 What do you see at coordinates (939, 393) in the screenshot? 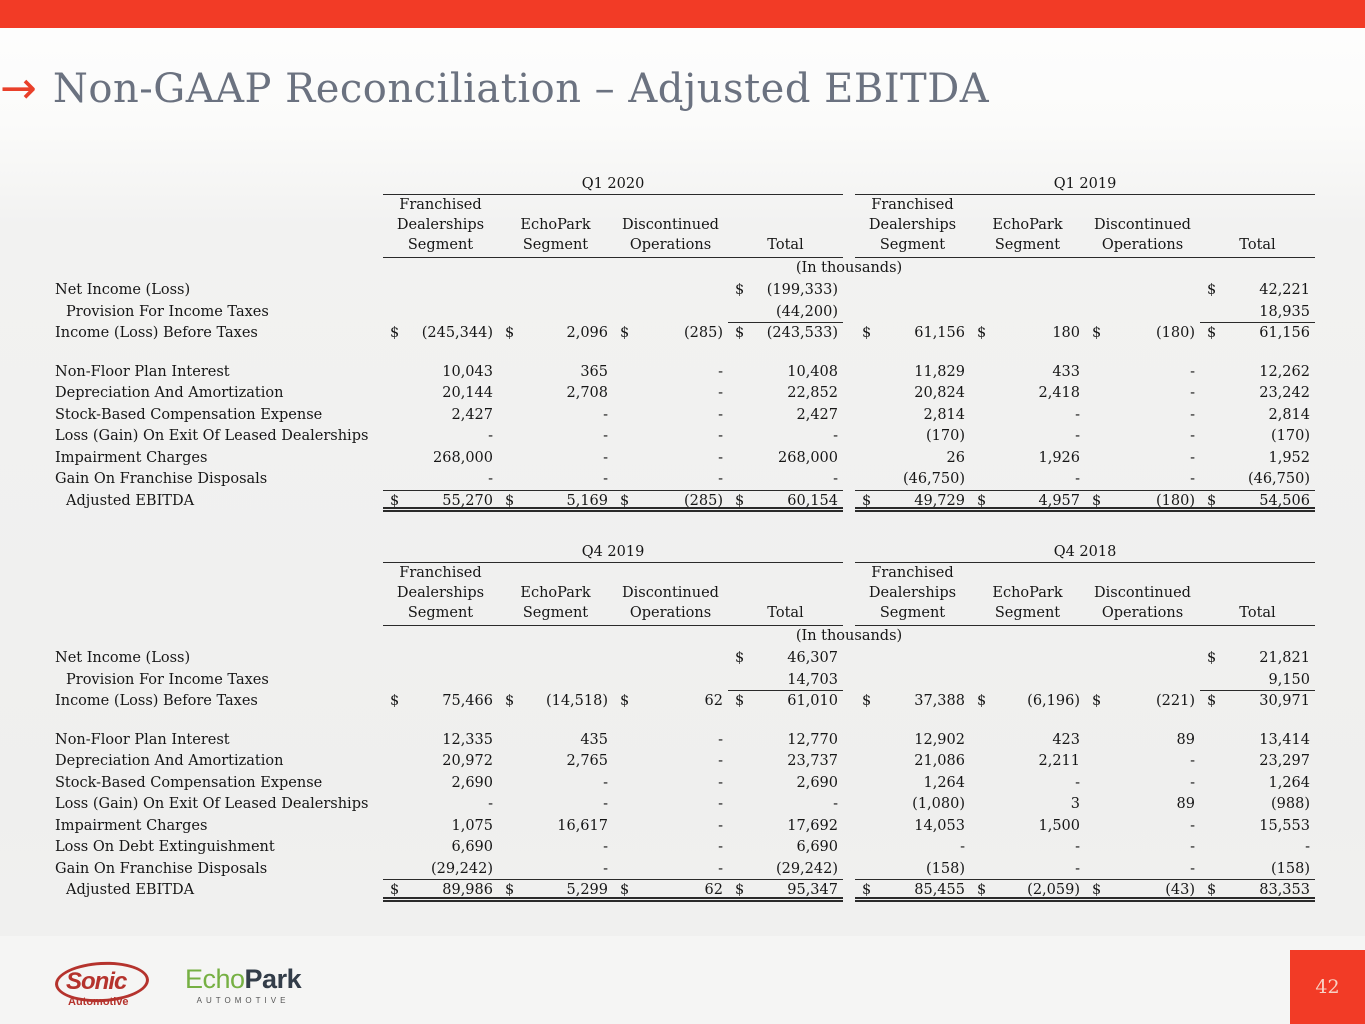
I see `cell-value: 20,824` at bounding box center [939, 393].